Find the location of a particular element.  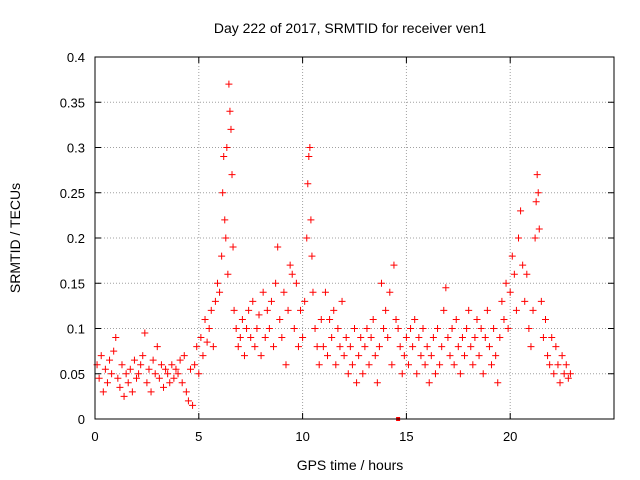

y-tick-label: 0.05 is located at coordinates (72, 374).